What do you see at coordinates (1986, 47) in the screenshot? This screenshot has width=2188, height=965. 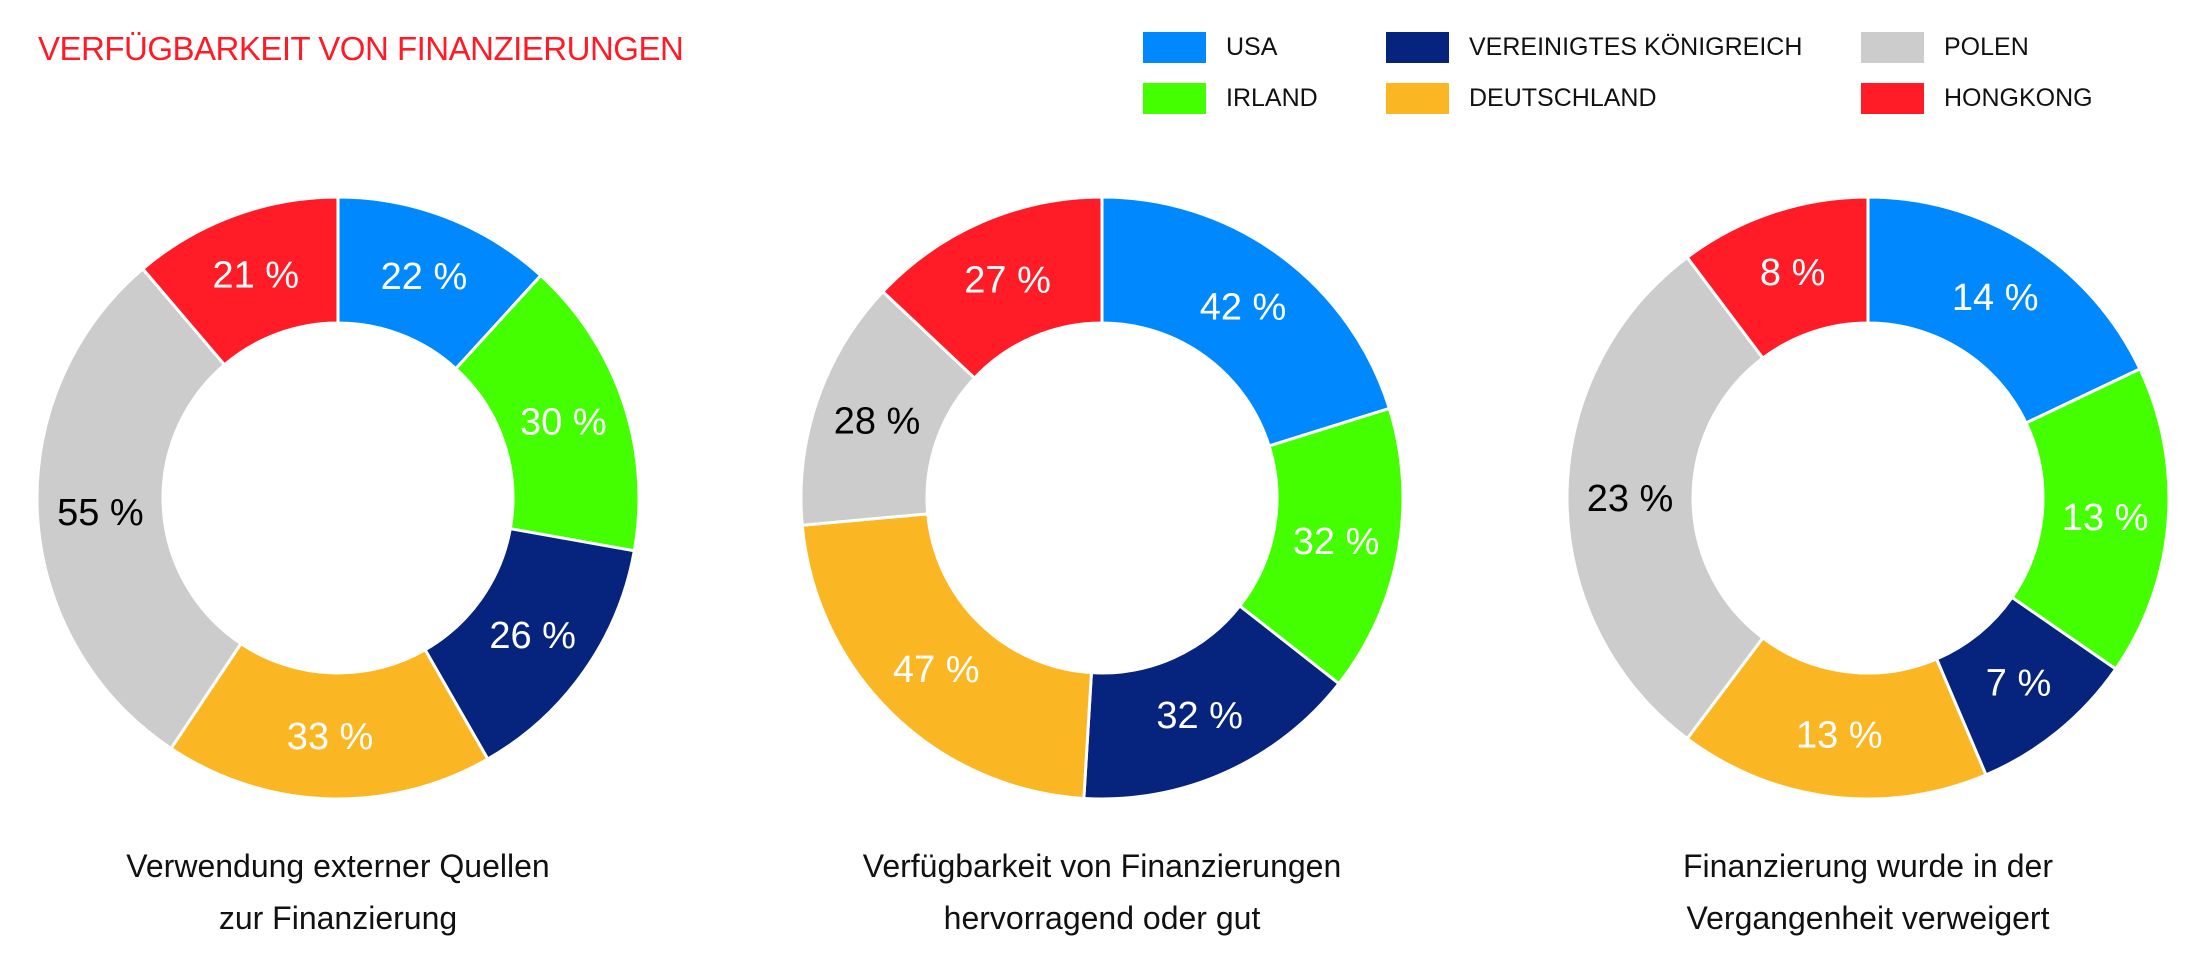 I see `legend-label: POLEN` at bounding box center [1986, 47].